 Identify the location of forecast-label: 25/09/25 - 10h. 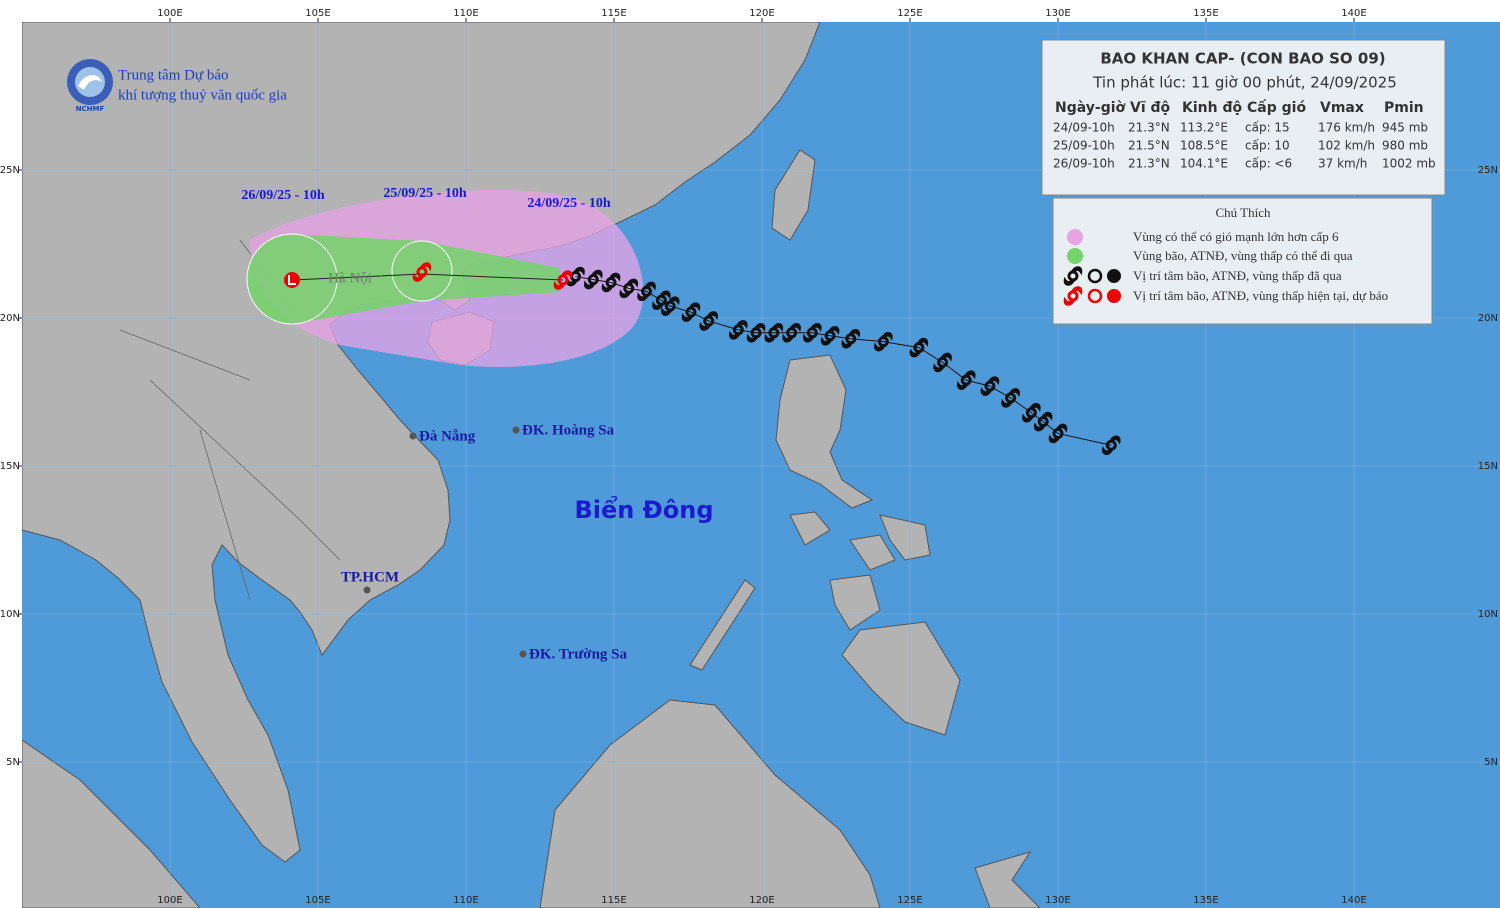
(424, 193).